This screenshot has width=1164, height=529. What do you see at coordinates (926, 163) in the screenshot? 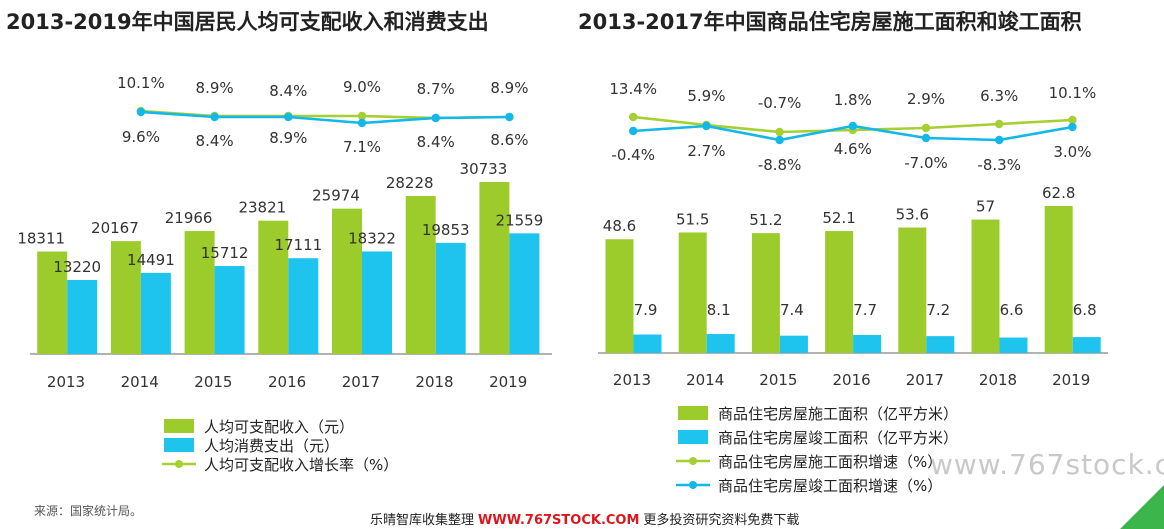
I see `c2-line2-label-4: -7.0%` at bounding box center [926, 163].